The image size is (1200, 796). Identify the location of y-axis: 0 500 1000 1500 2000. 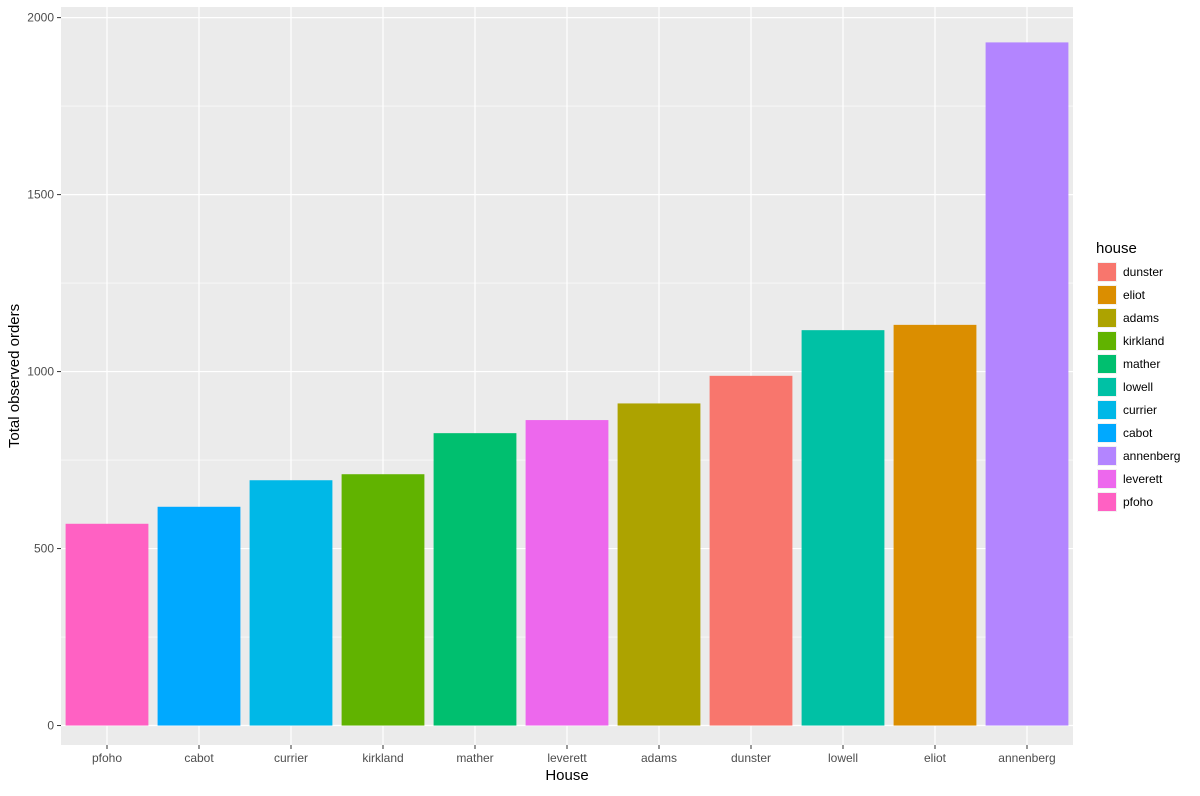
(44, 372).